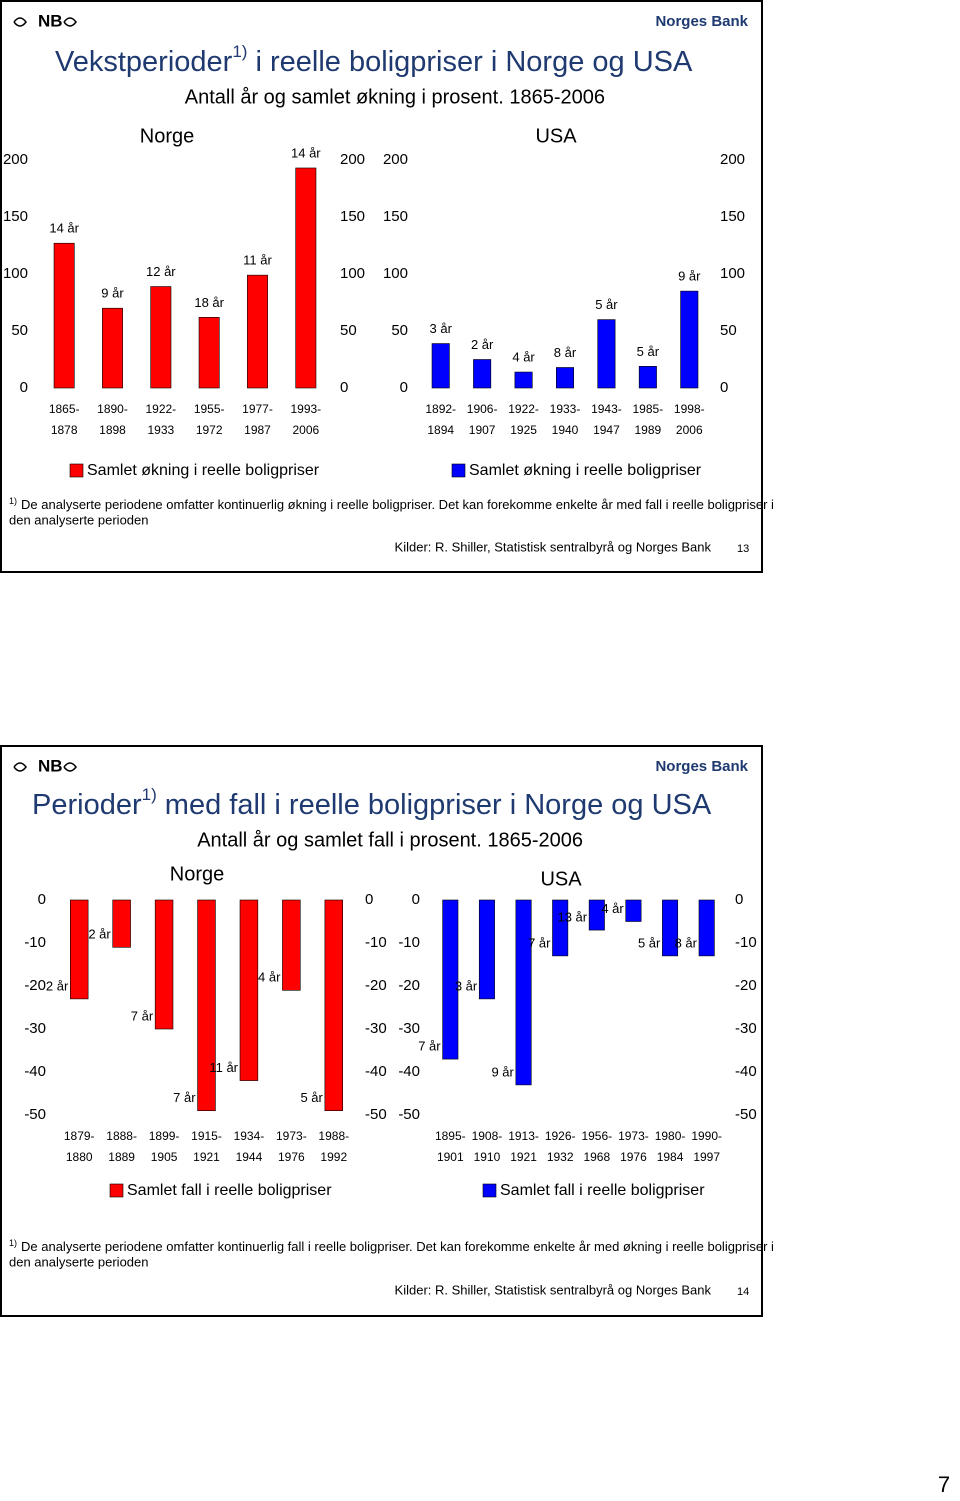 The image size is (960, 1501). Describe the element at coordinates (249, 1136) in the screenshot. I see `x-tick-line: 1934-` at that location.